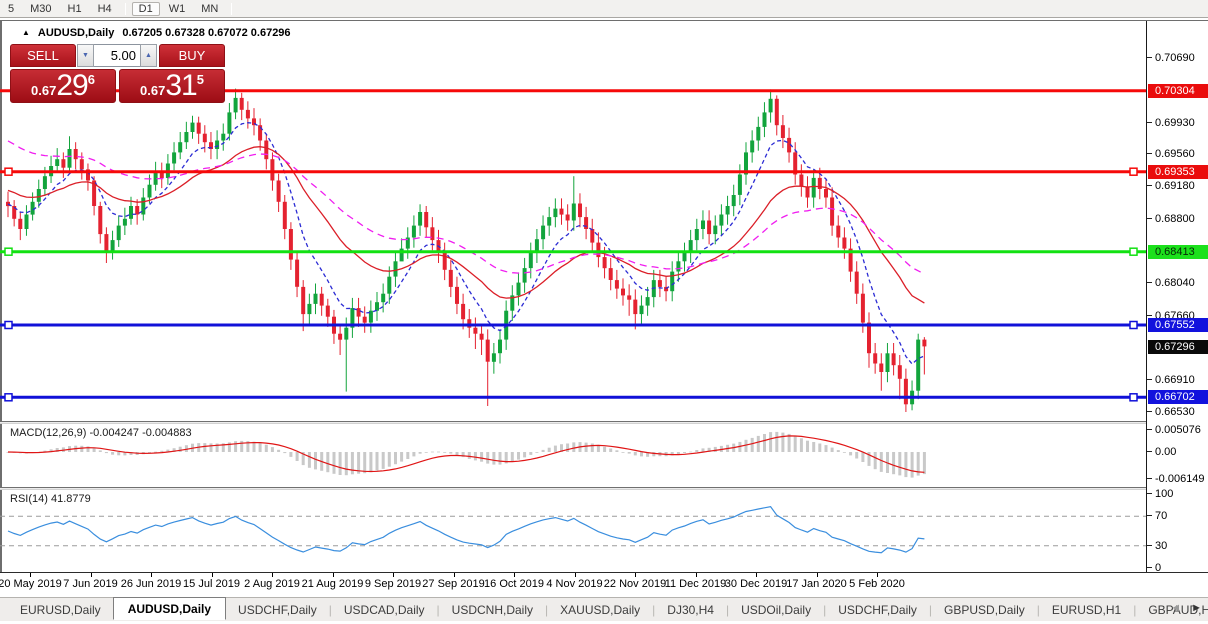  I want to click on rsi-indicator-label: RSI(14) 41.8779, so click(50, 499).